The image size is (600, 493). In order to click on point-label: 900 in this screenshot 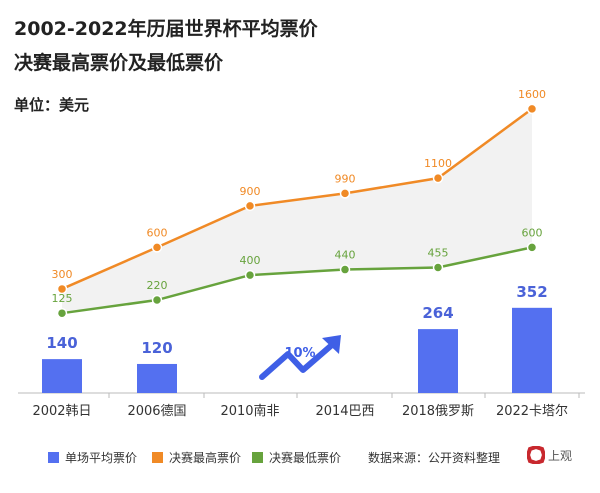, I will do `click(250, 191)`.